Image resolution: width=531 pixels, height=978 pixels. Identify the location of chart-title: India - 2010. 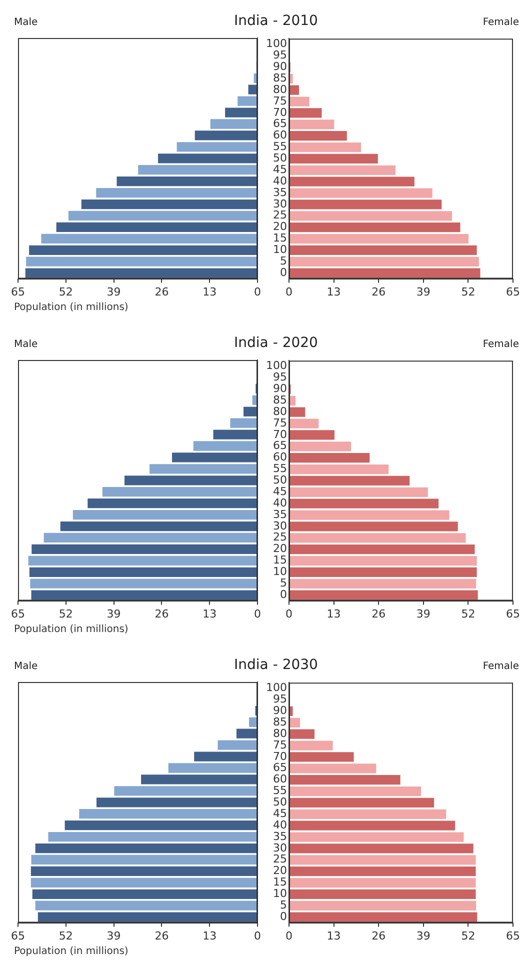
(276, 21).